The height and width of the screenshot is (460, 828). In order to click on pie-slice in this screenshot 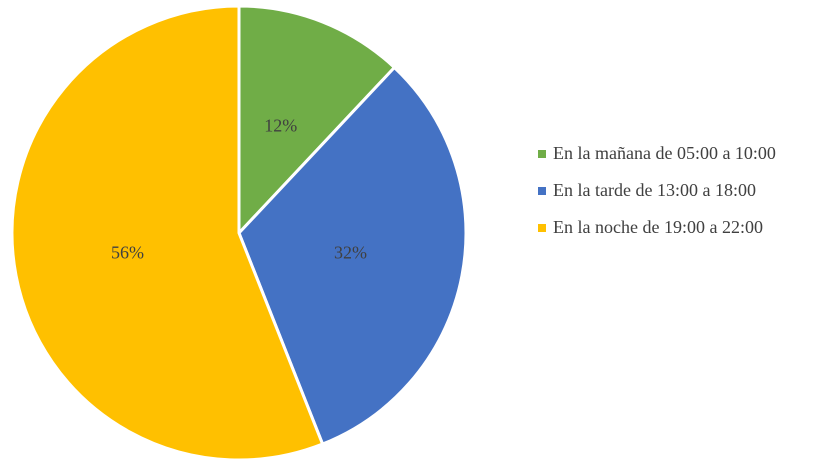, I will do `click(317, 120)`.